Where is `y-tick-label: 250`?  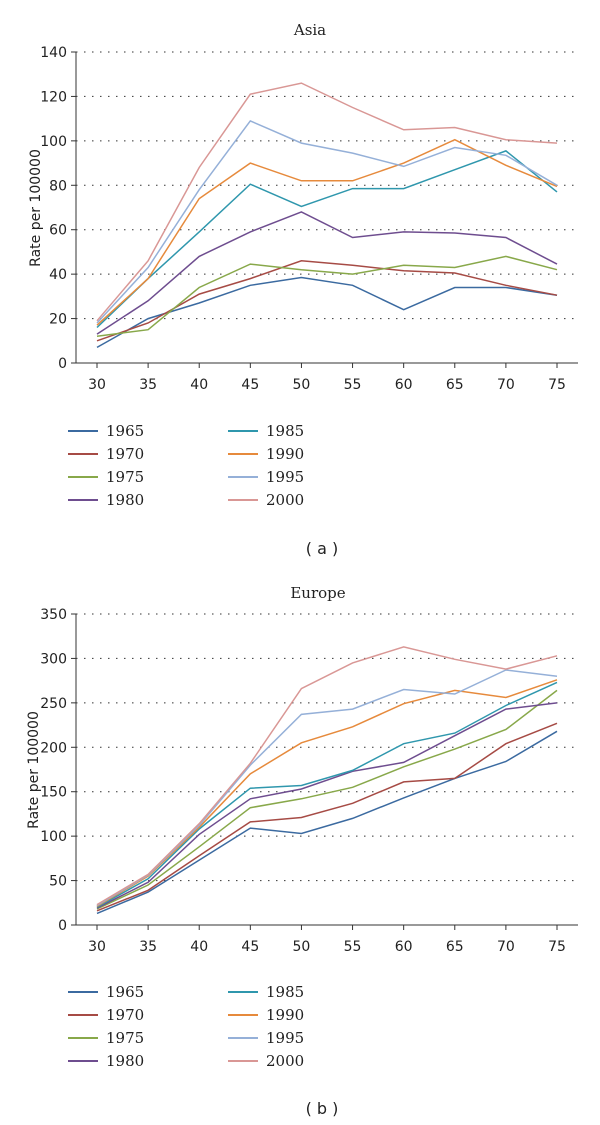
y-tick-label: 250 is located at coordinates (53, 704).